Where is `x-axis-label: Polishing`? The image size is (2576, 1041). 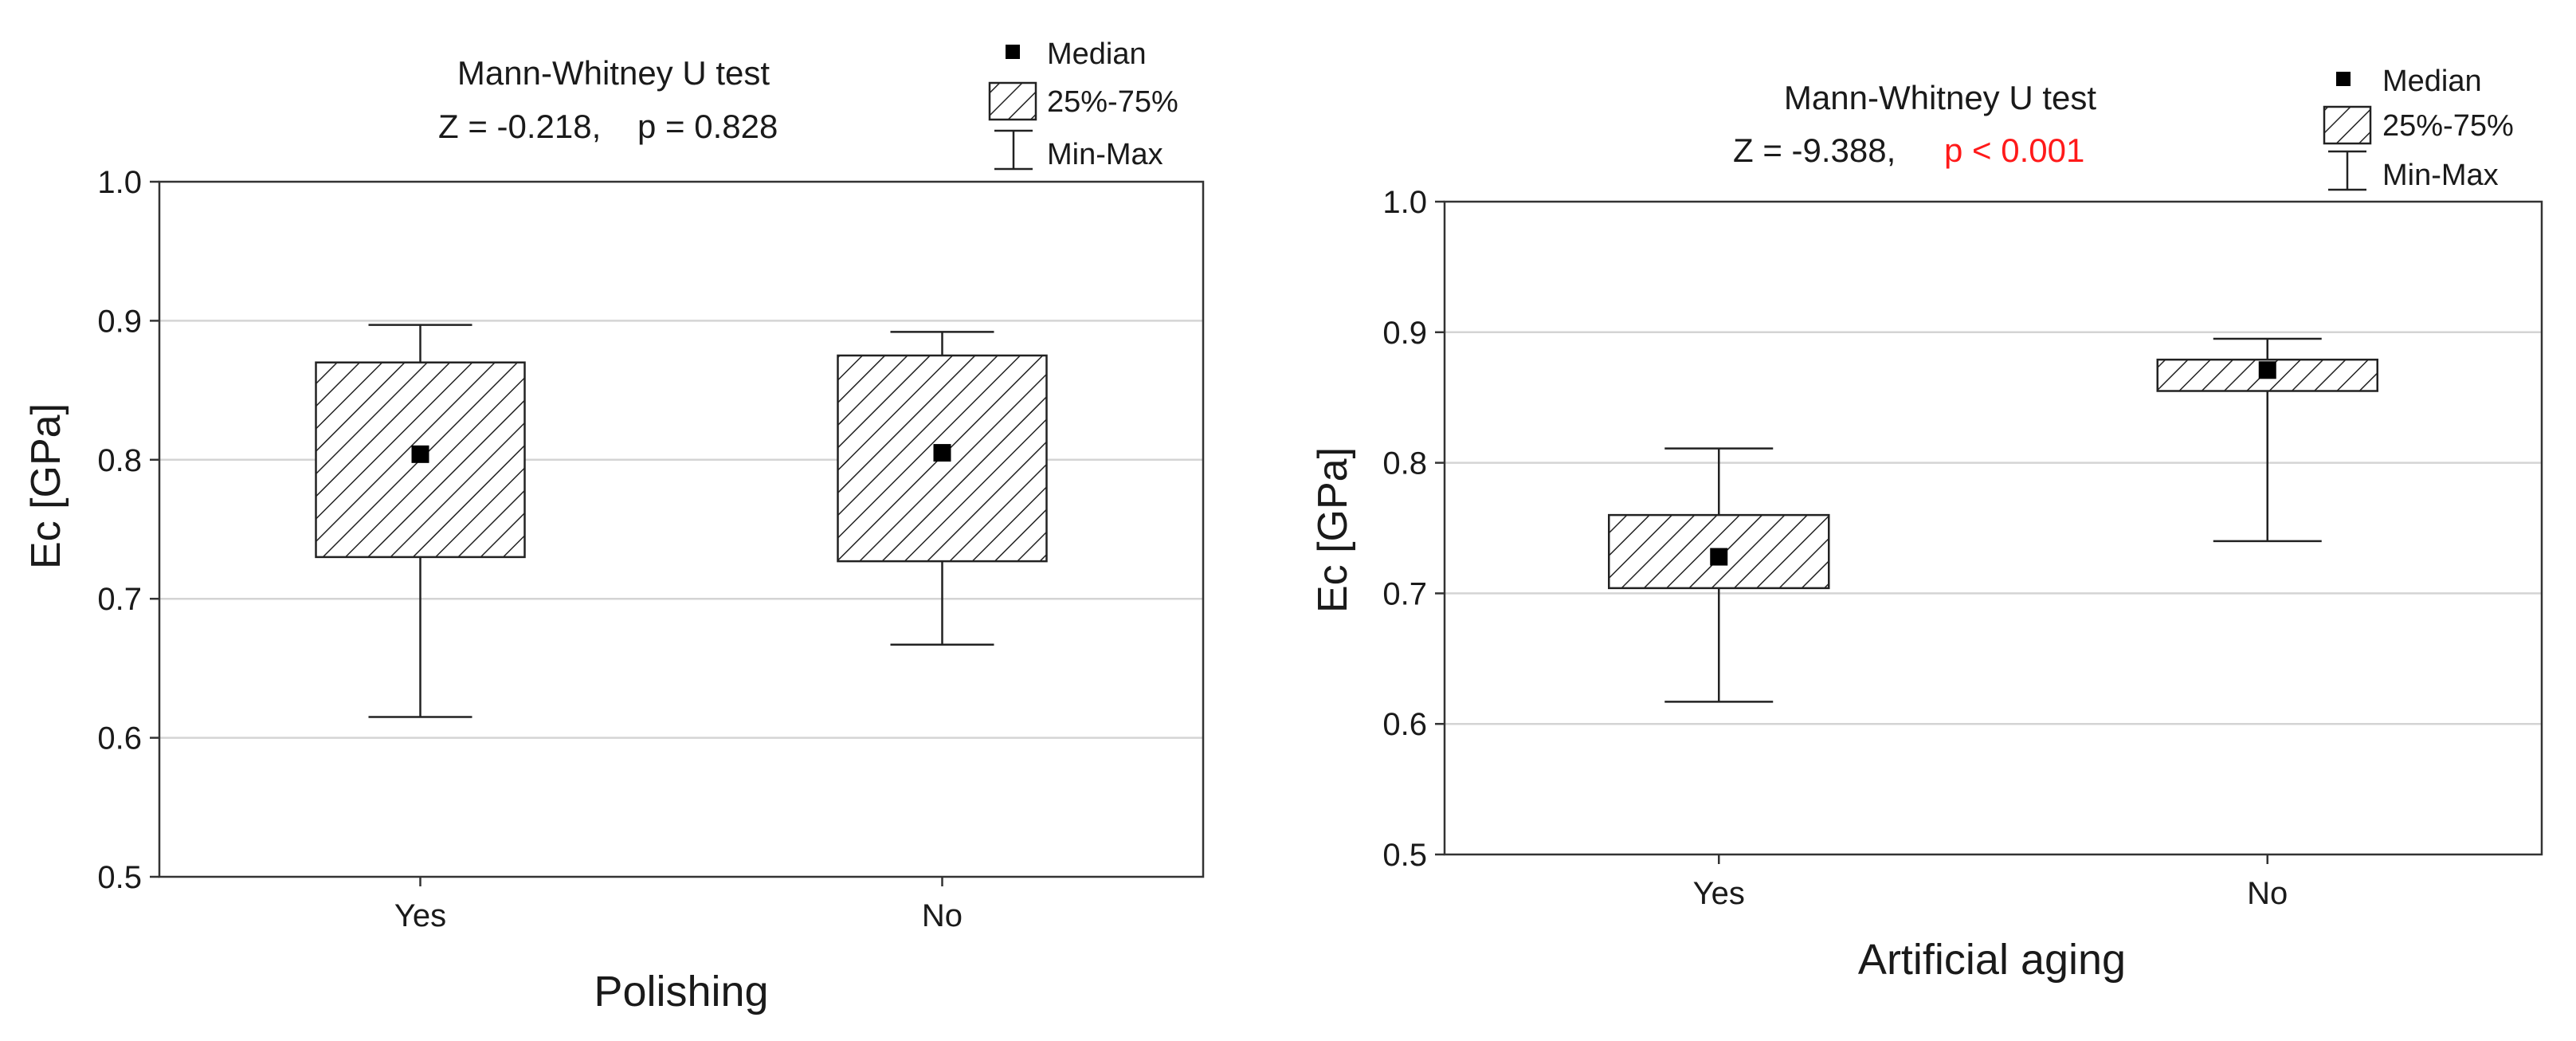
x-axis-label: Polishing is located at coordinates (681, 992).